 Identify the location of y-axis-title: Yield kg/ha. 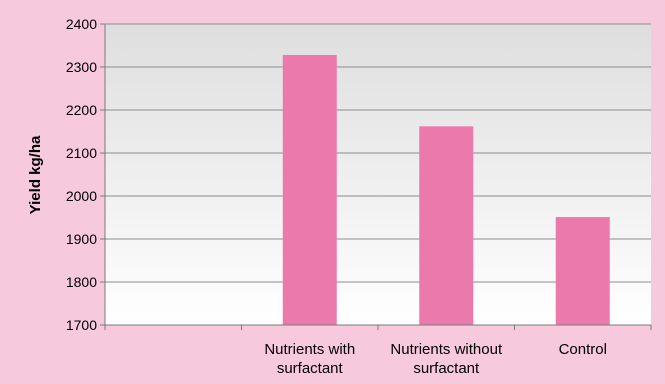
(35, 174).